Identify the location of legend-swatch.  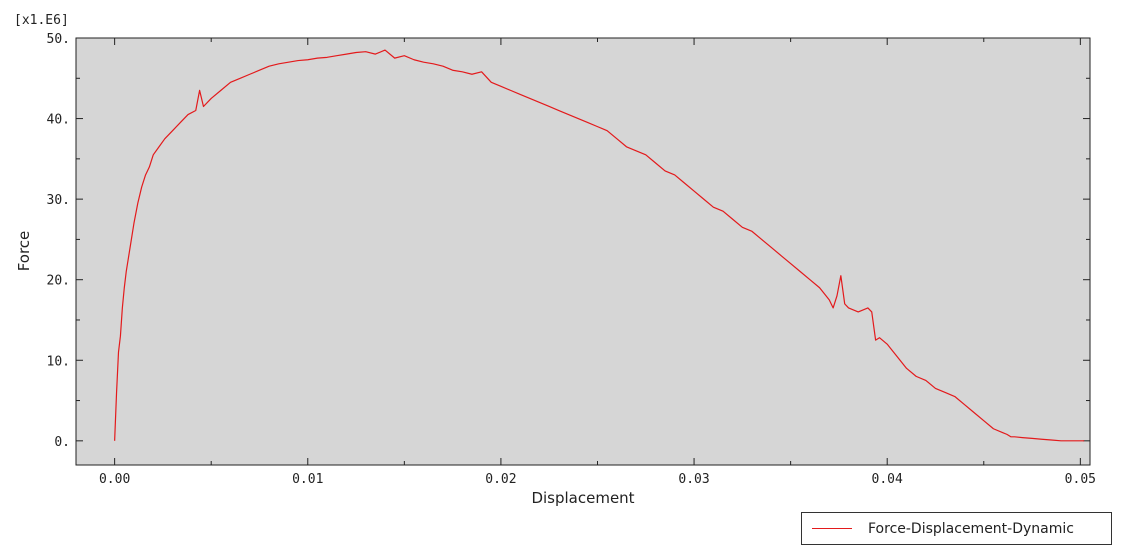
(832, 528).